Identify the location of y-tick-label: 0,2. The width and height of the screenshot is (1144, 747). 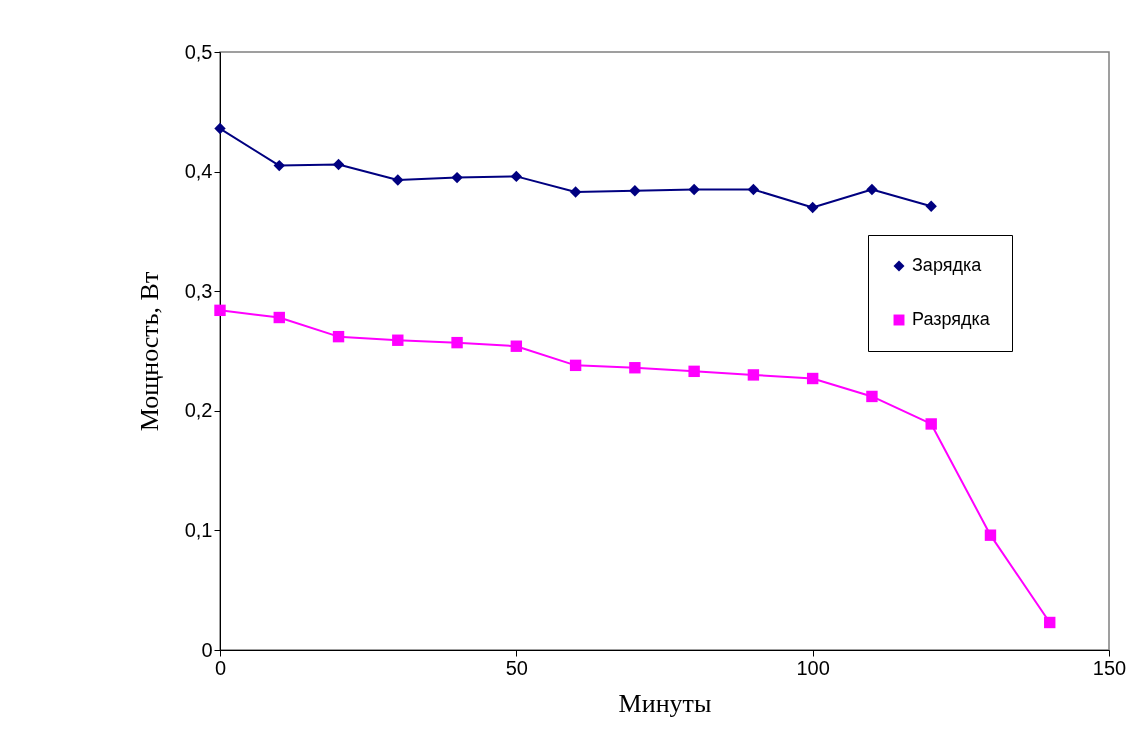
(198, 410).